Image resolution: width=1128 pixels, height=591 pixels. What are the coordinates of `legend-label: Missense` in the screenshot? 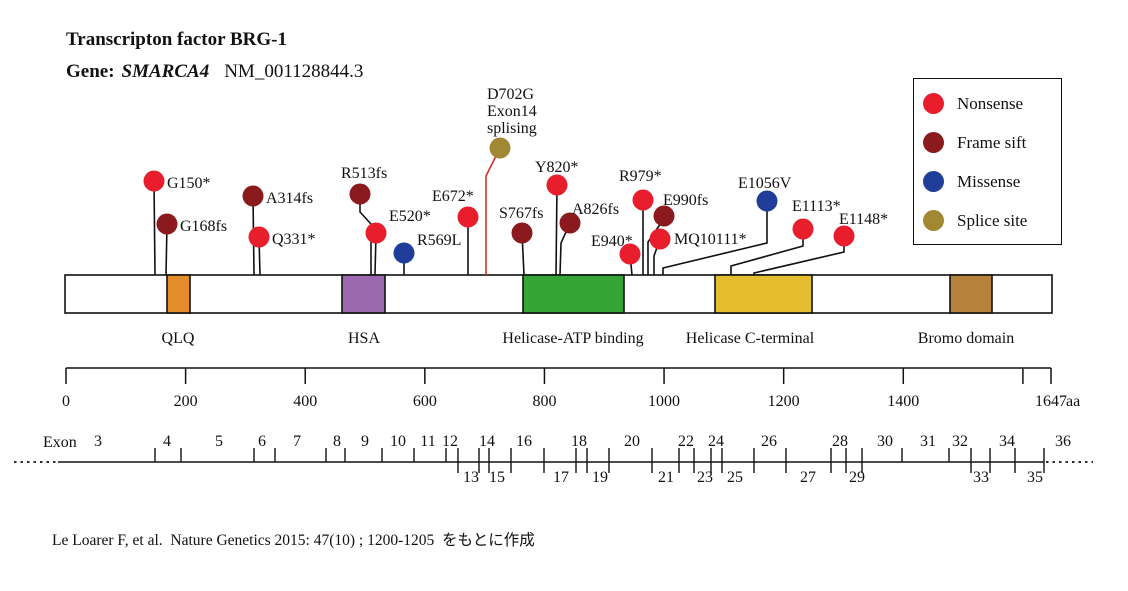 It's located at (989, 181).